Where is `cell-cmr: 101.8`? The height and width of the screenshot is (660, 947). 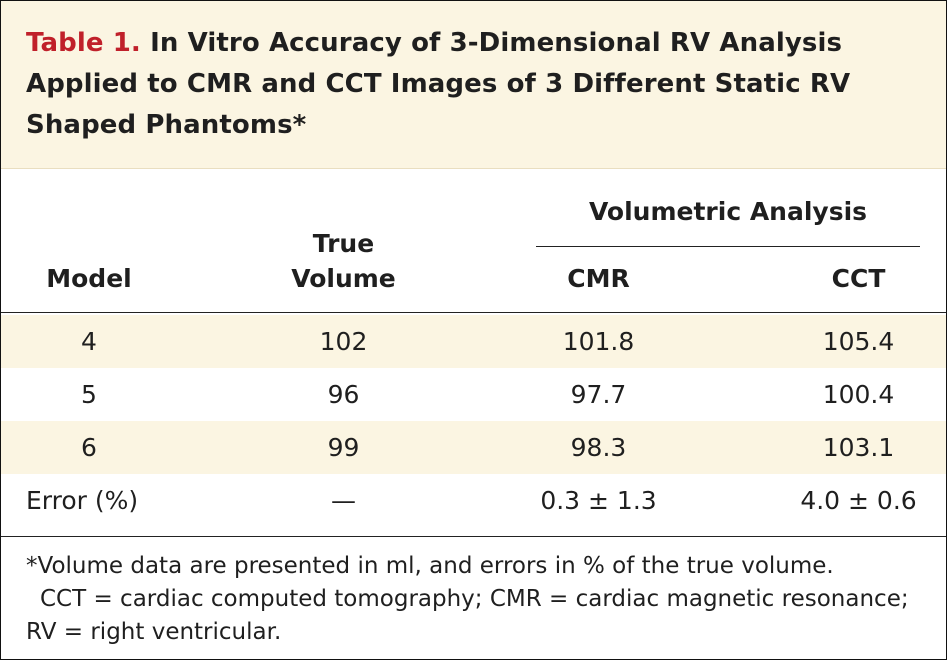
cell-cmr: 101.8 is located at coordinates (598, 341).